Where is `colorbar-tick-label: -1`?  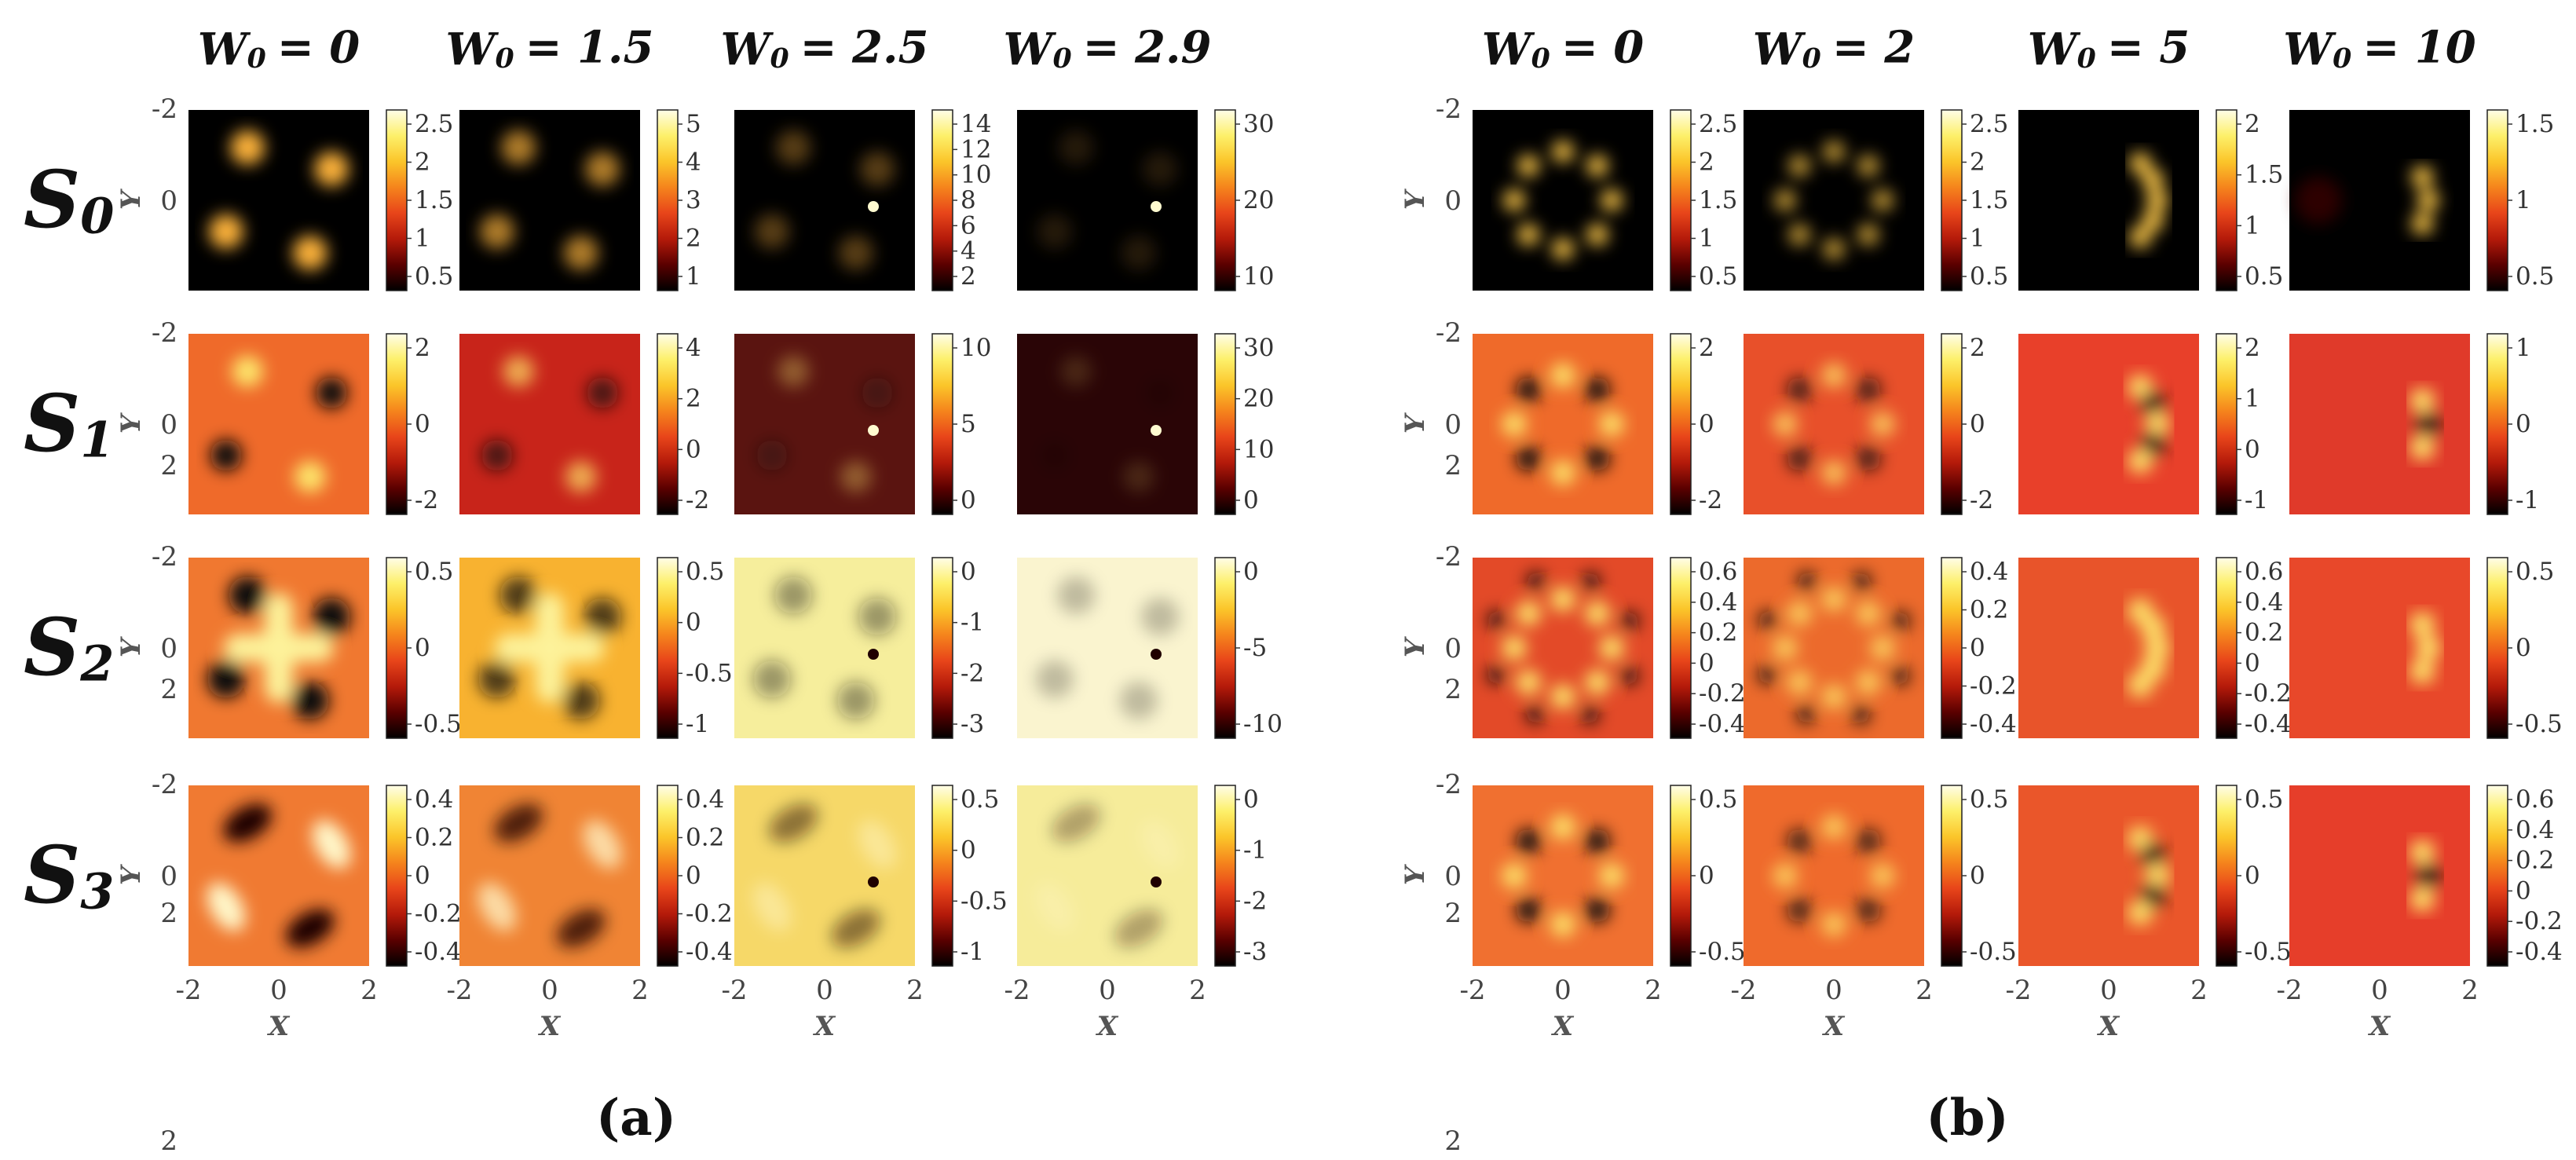
colorbar-tick-label: -1 is located at coordinates (1255, 850).